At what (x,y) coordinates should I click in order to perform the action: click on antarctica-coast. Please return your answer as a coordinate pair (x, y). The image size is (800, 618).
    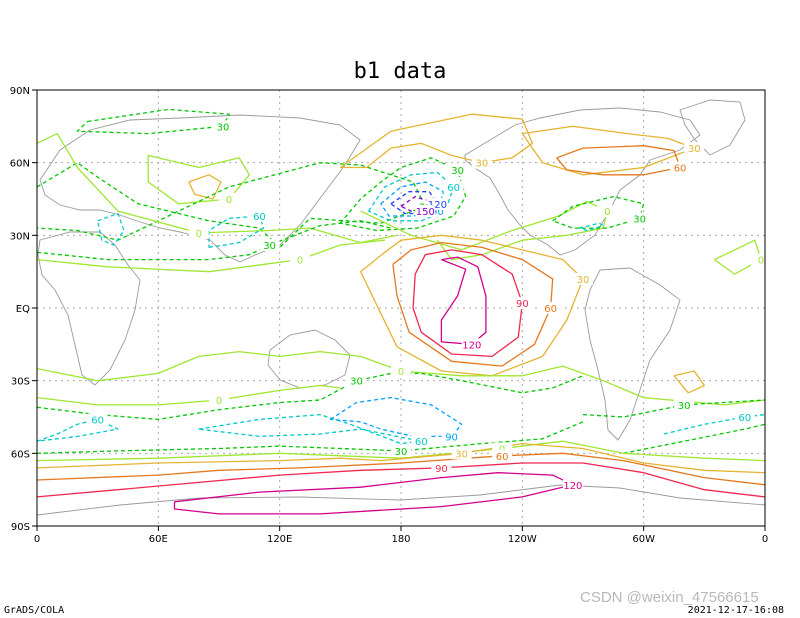
    Looking at the image, I should click on (401, 500).